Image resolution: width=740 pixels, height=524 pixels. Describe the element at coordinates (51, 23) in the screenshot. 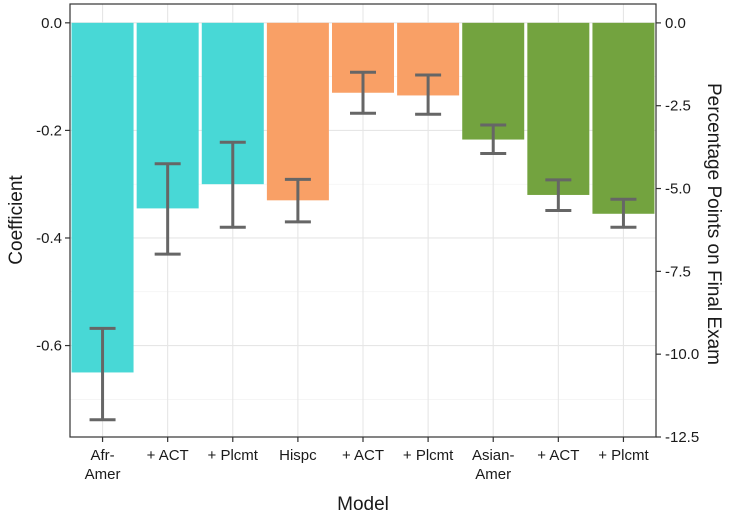

I see `y-tick-label: 0.0` at that location.